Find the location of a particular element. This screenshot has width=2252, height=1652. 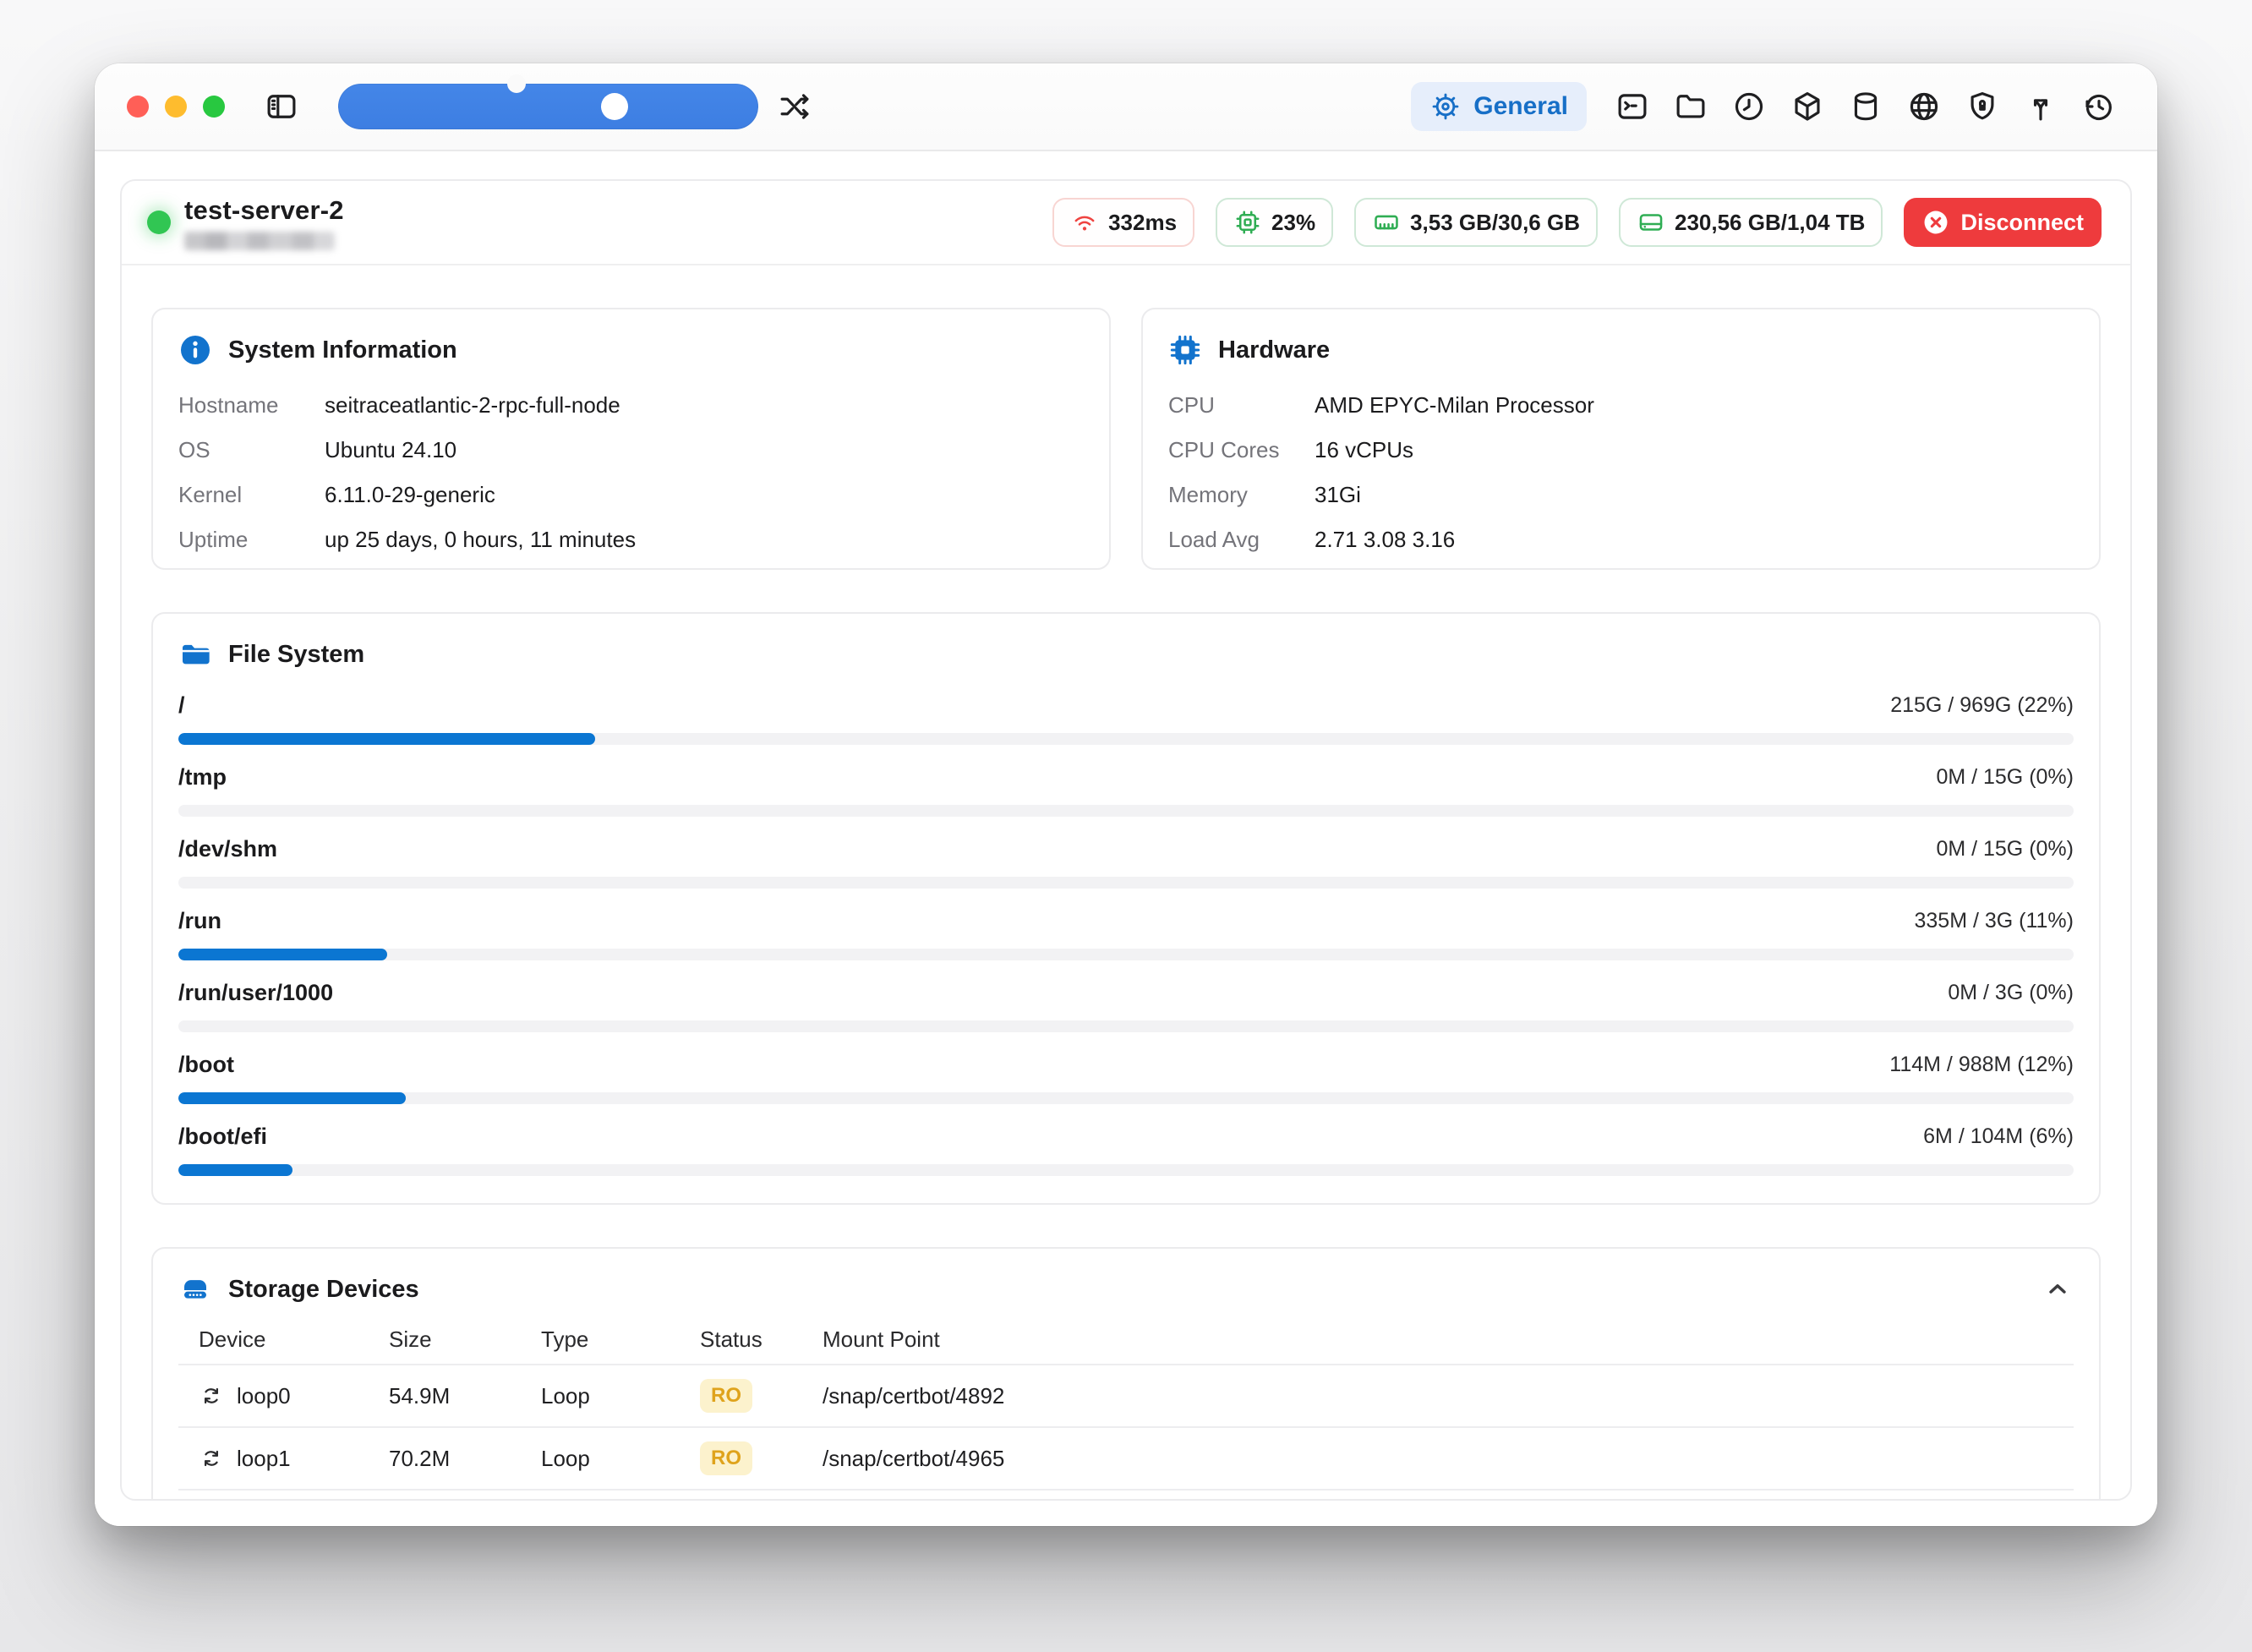

tab-schedule is located at coordinates (1749, 106).